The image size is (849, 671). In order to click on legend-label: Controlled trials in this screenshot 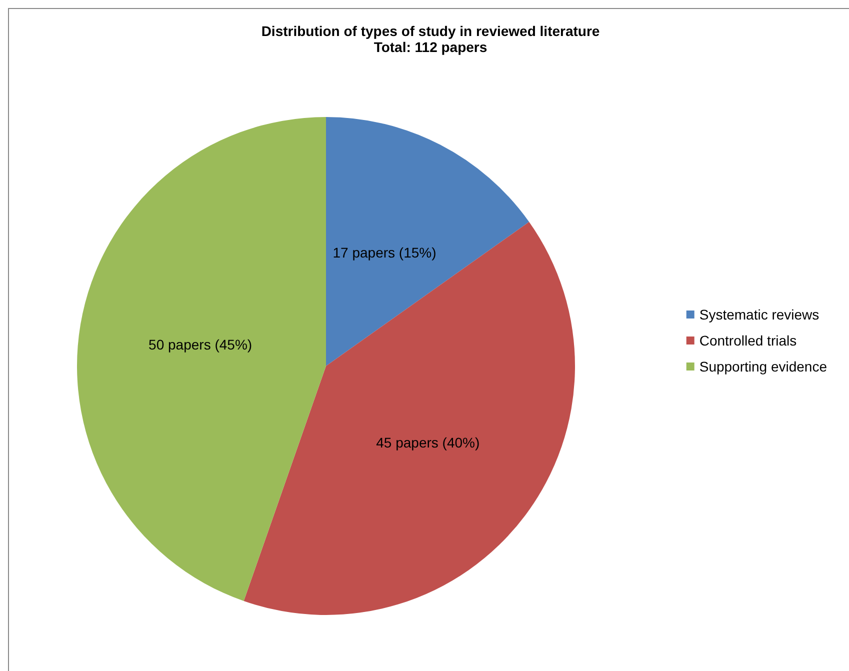, I will do `click(748, 340)`.